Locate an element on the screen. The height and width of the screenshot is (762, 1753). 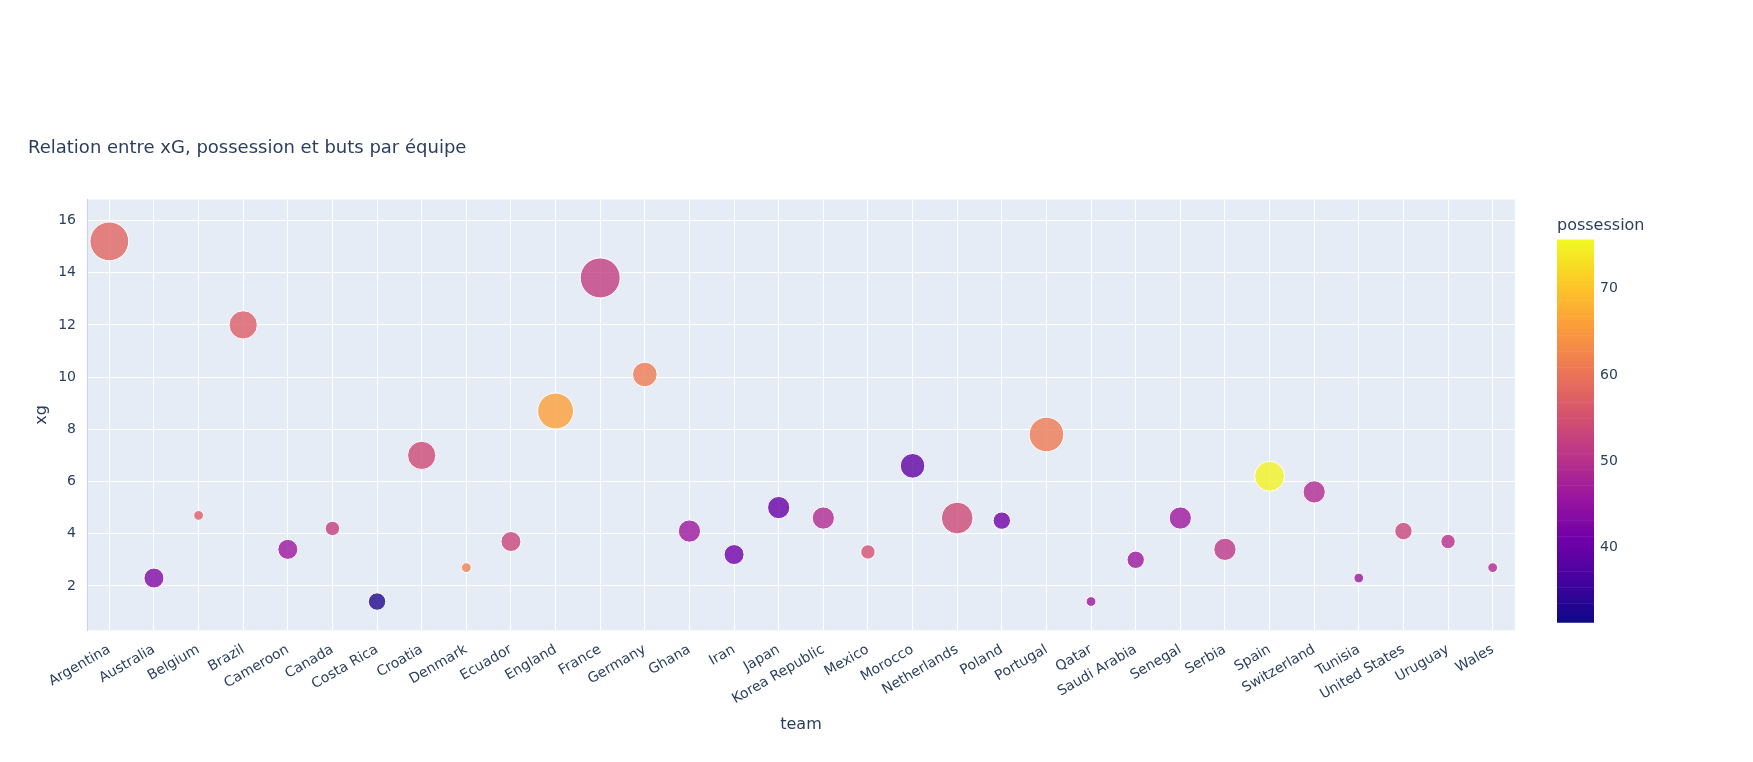
x-axis-title: team is located at coordinates (801, 723).